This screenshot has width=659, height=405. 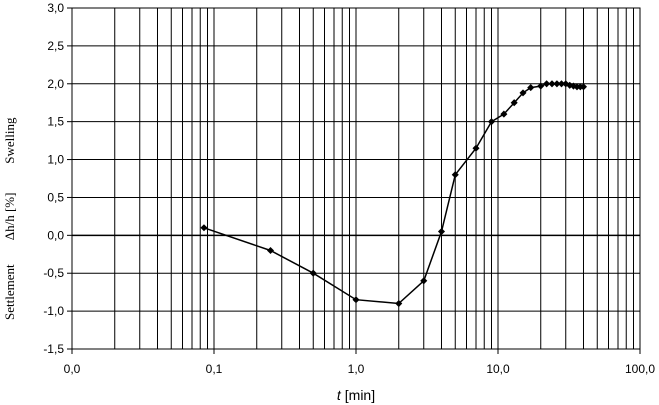 I want to click on y-tick-label: 3,0, so click(x=55, y=8).